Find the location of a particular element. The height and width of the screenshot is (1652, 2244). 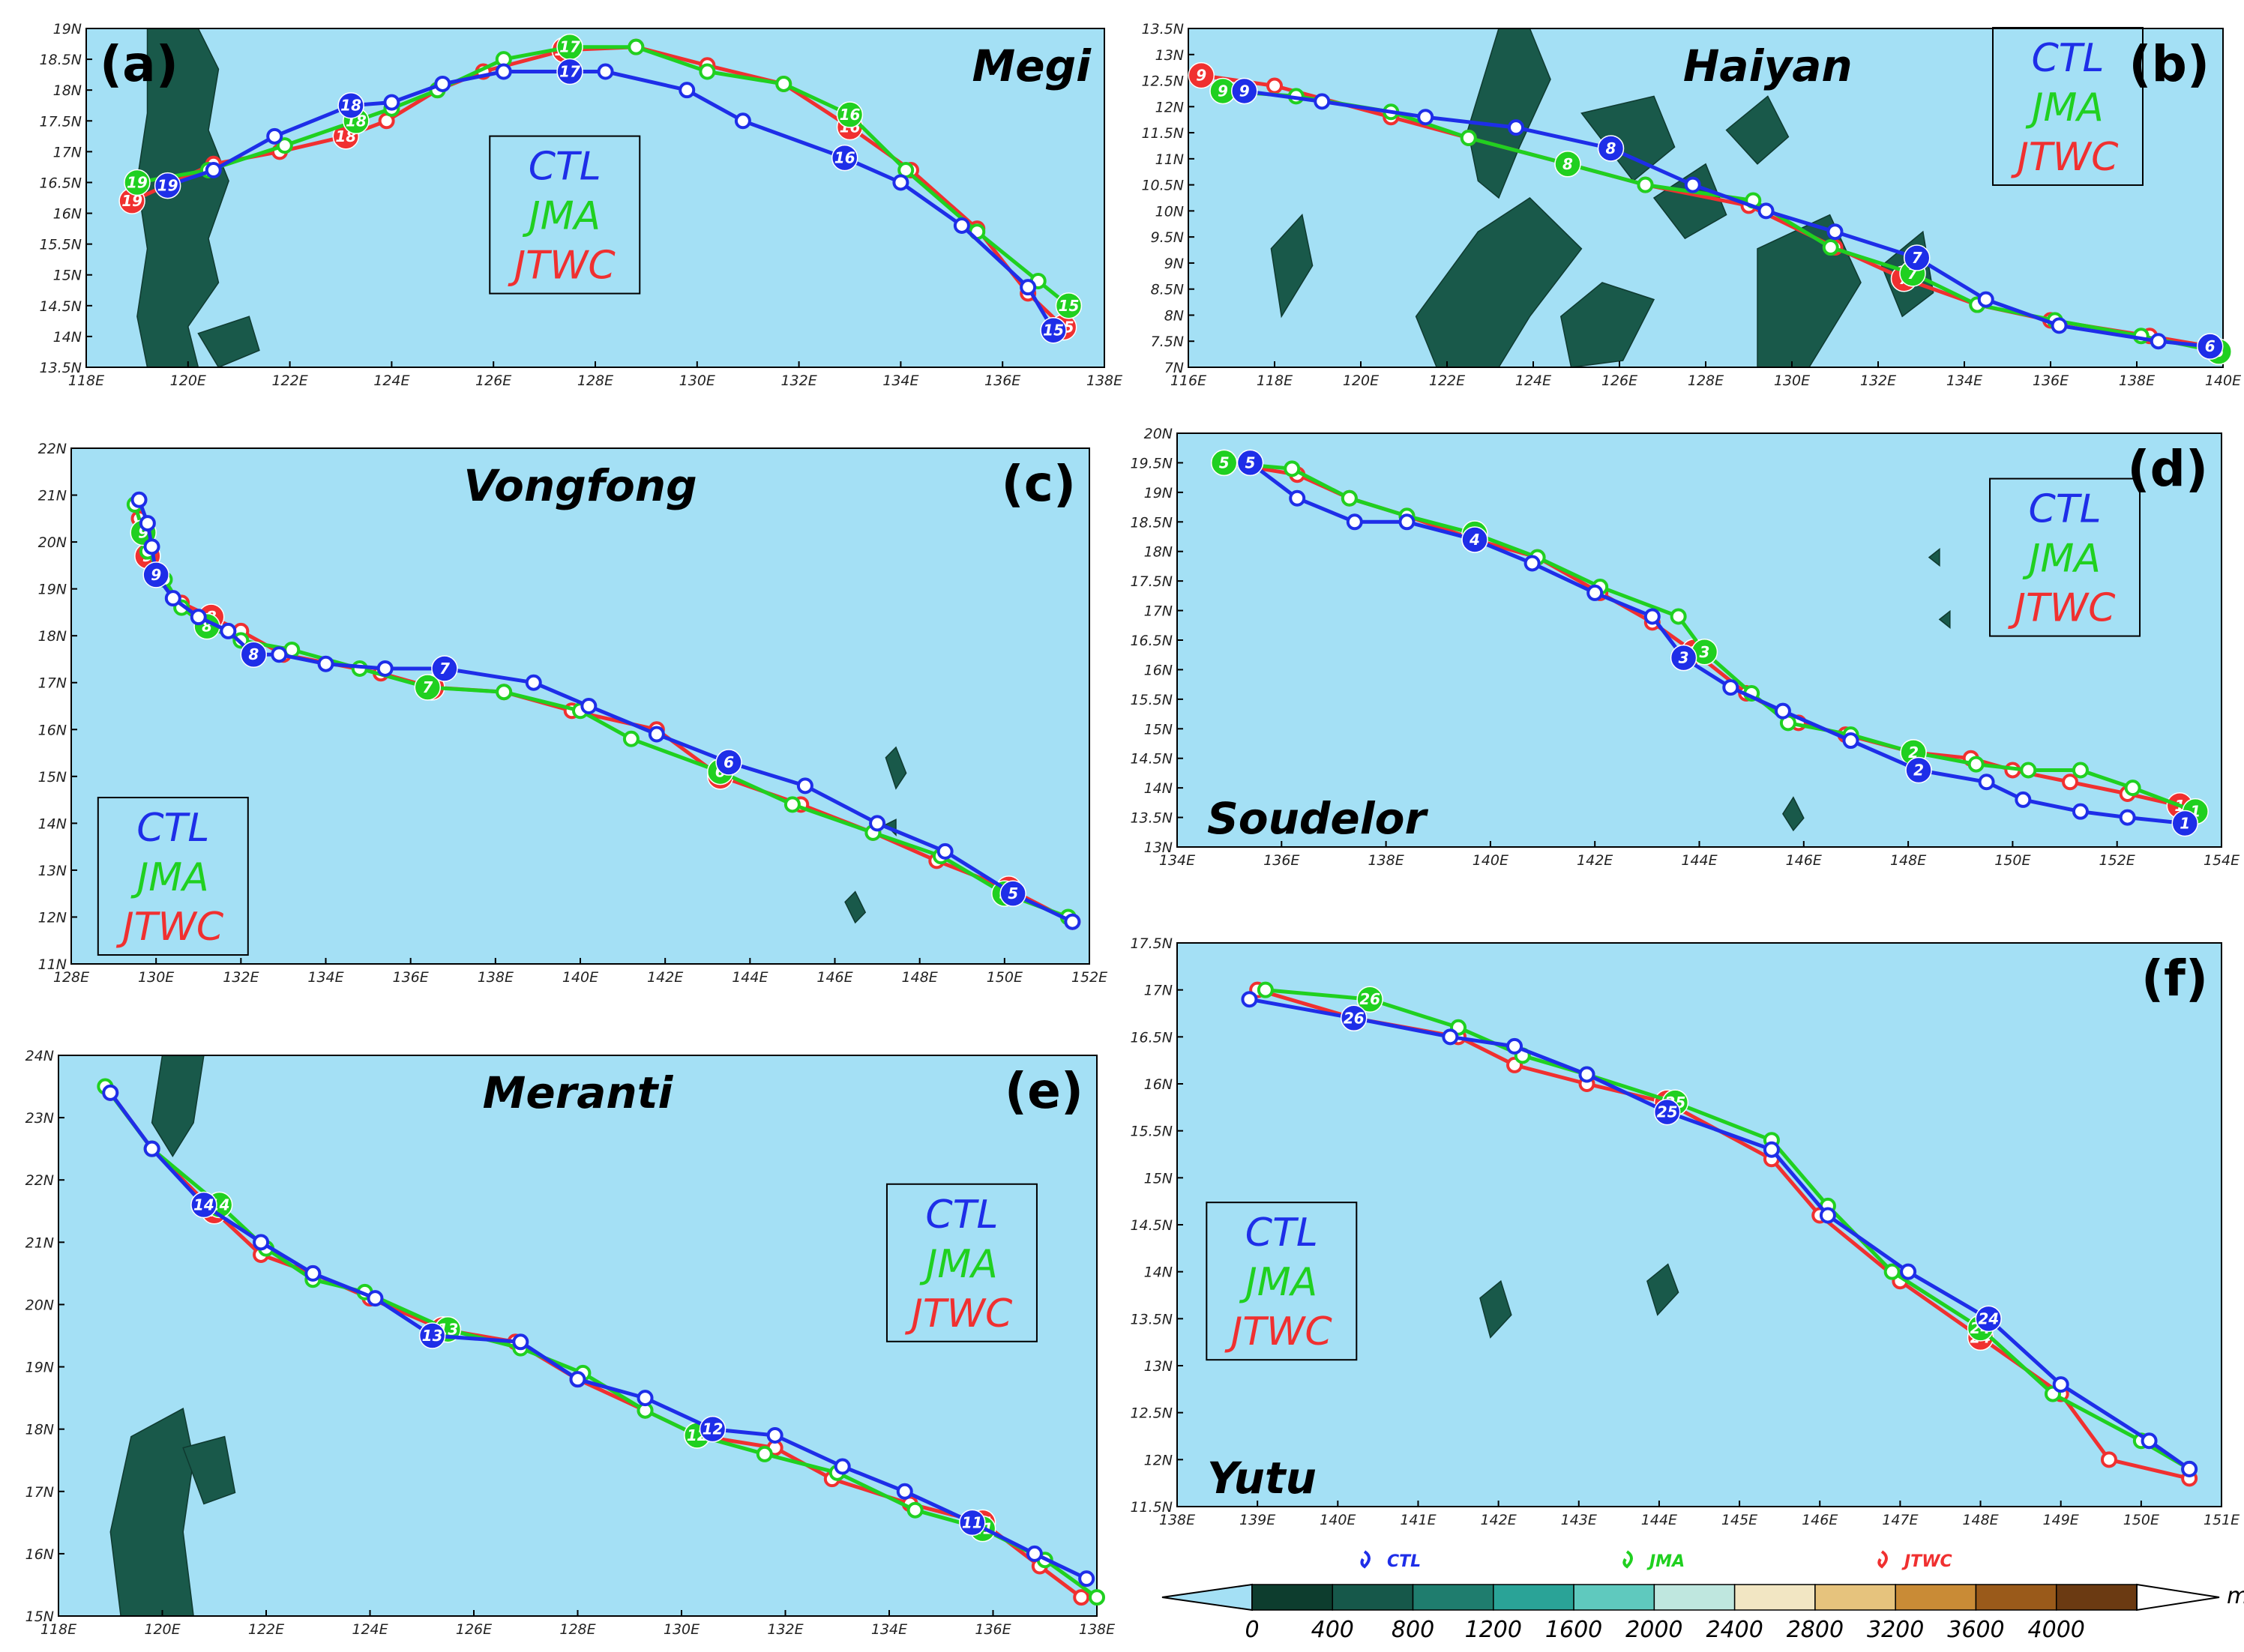

y-tick-label: 9.5N is located at coordinates (1167, 237).